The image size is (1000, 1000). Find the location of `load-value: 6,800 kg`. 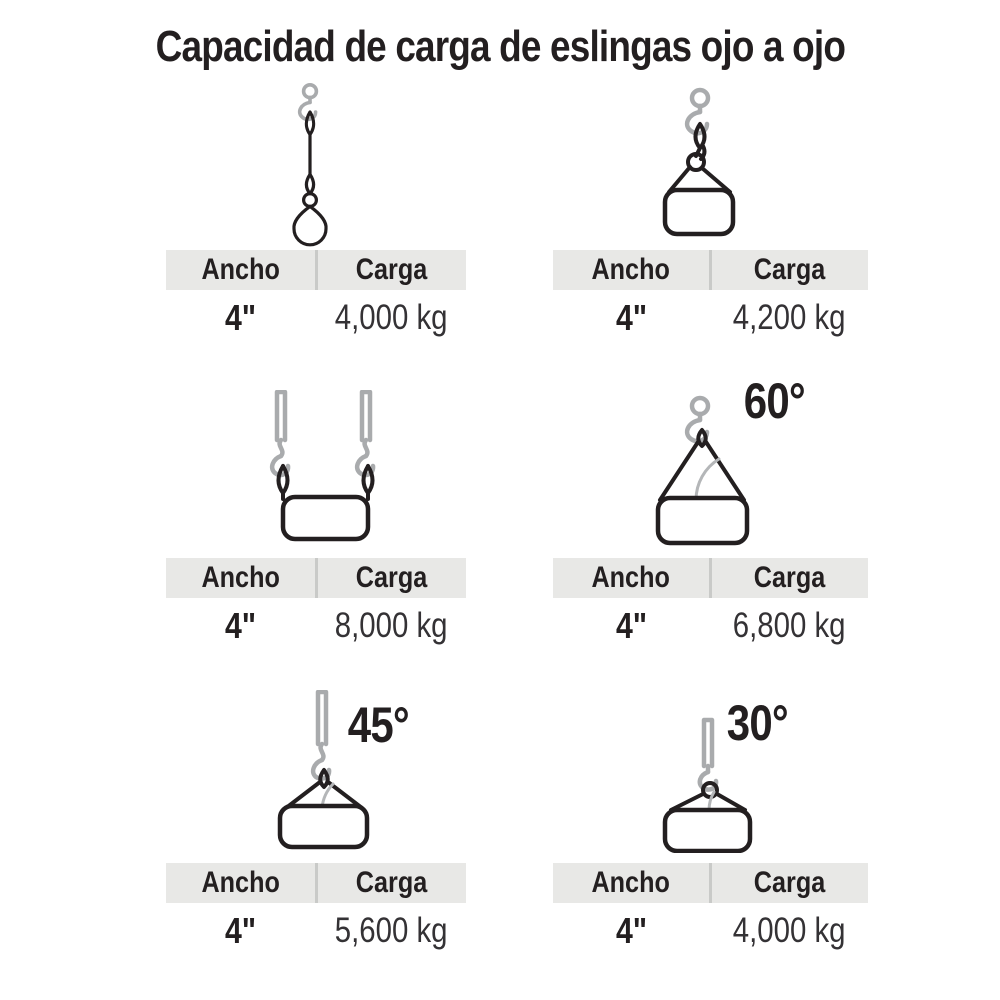

load-value: 6,800 kg is located at coordinates (789, 625).